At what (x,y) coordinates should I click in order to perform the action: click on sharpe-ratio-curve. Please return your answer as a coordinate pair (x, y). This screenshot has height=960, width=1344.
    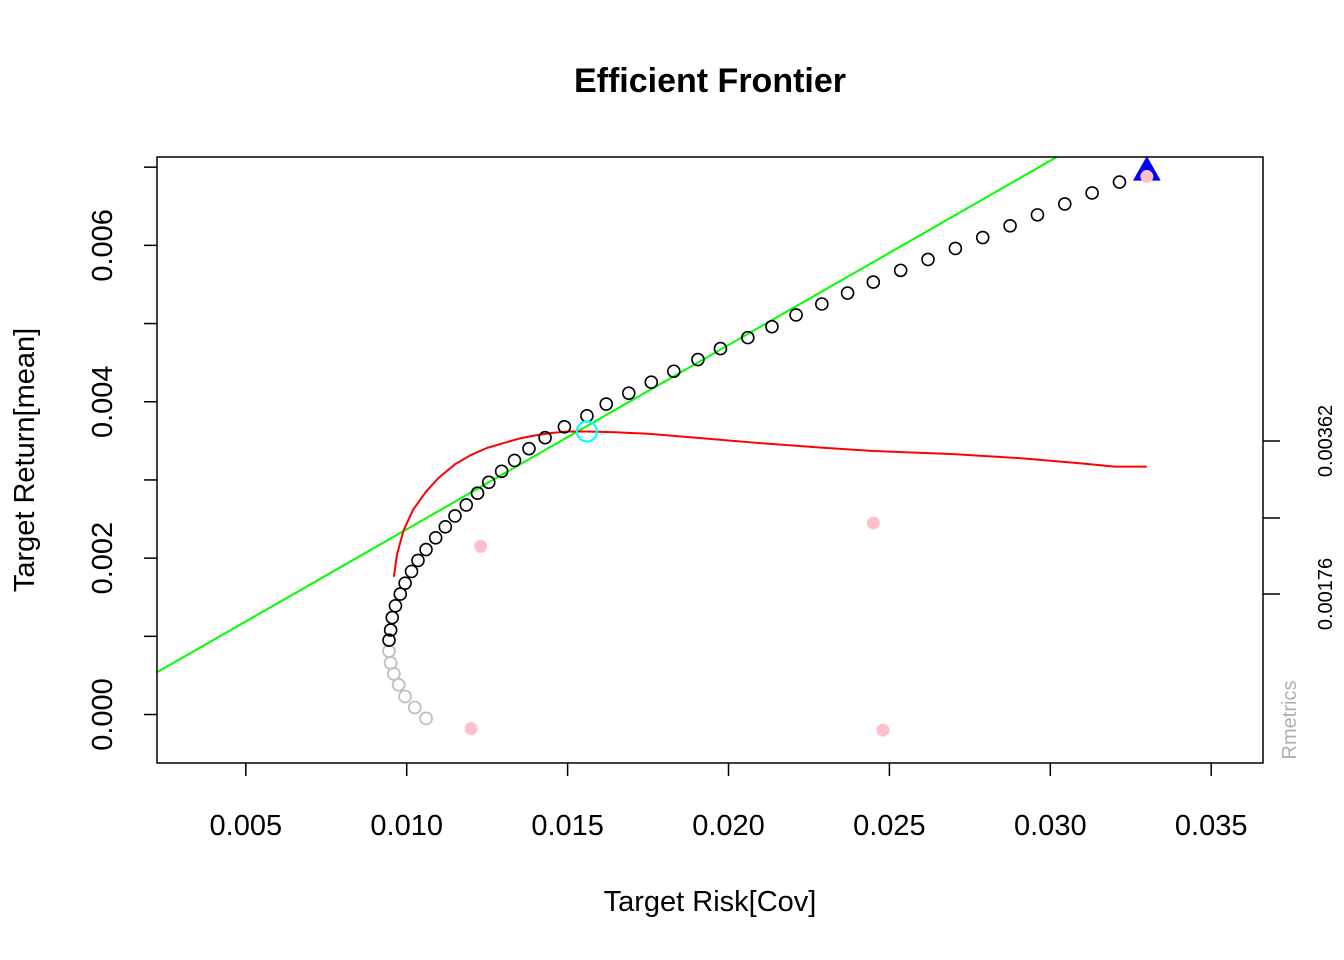
    Looking at the image, I should click on (769, 504).